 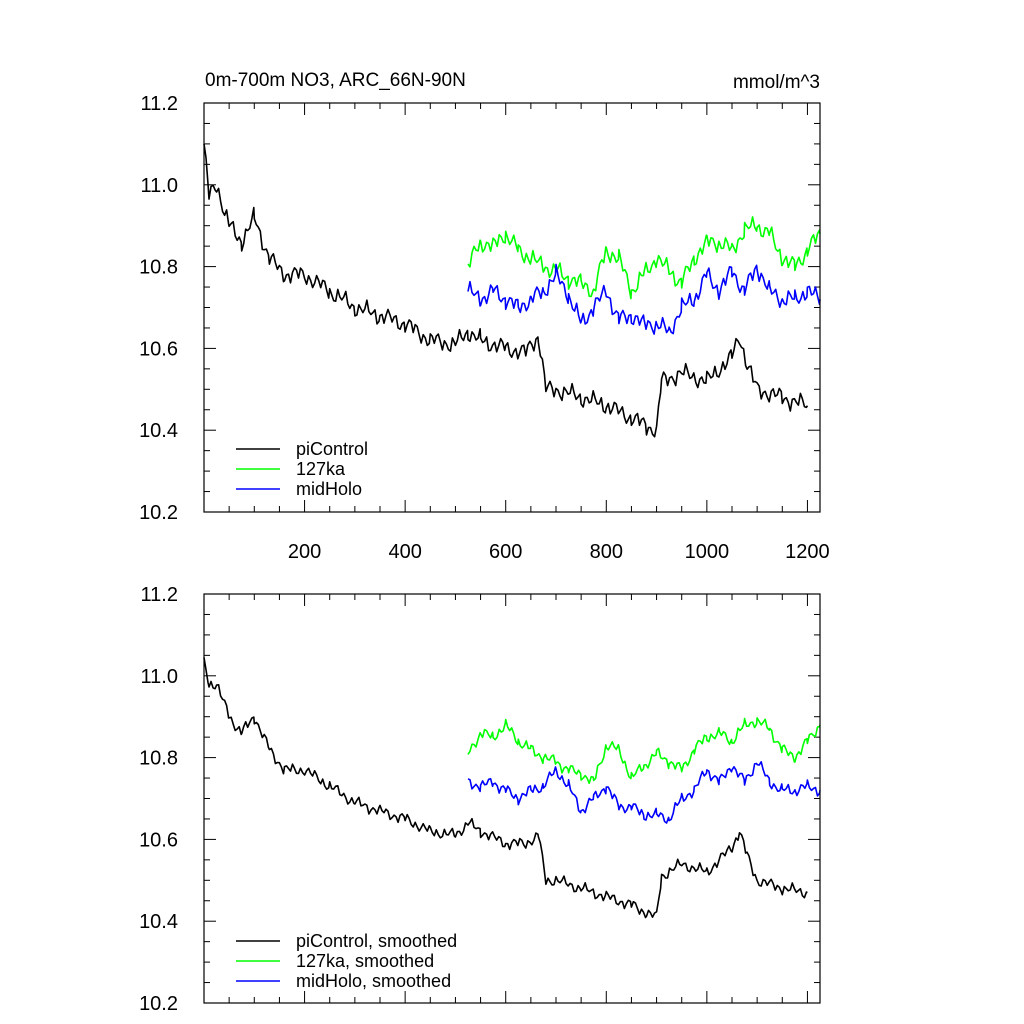 What do you see at coordinates (158, 268) in the screenshot?
I see `top-chart-ytick-label: 10.8` at bounding box center [158, 268].